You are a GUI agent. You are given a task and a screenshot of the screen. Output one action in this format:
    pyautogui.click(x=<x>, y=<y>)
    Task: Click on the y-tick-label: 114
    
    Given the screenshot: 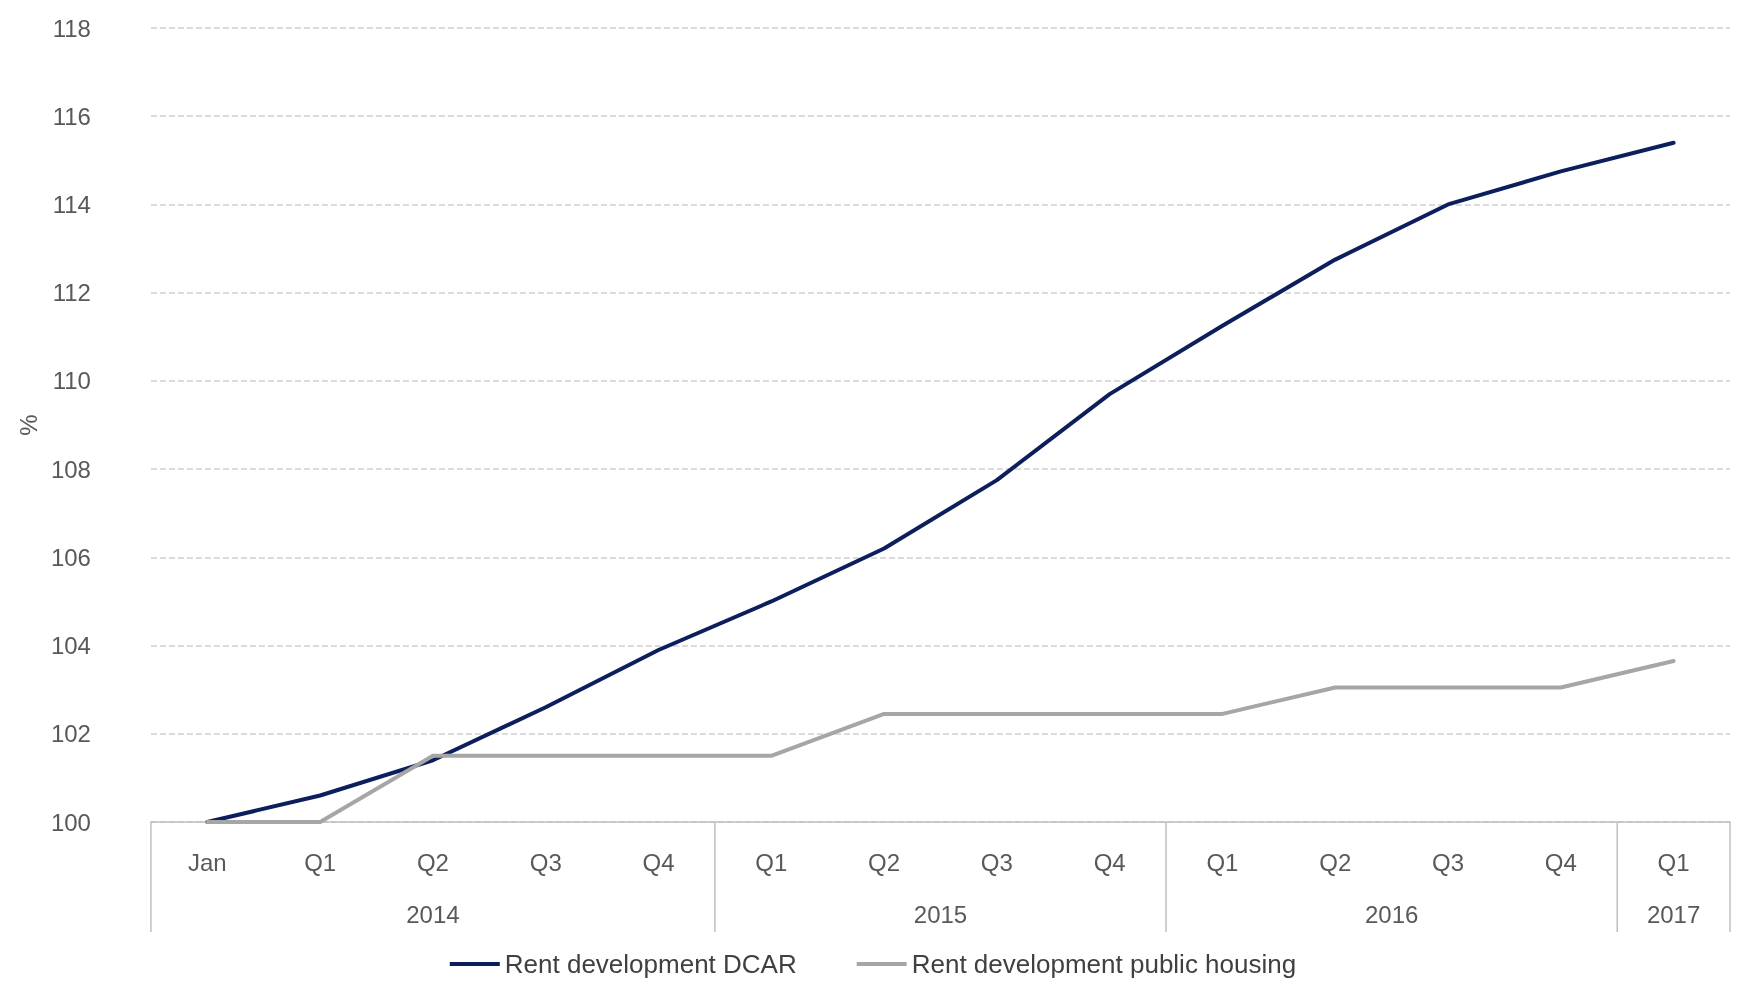 What is the action you would take?
    pyautogui.click(x=71, y=204)
    